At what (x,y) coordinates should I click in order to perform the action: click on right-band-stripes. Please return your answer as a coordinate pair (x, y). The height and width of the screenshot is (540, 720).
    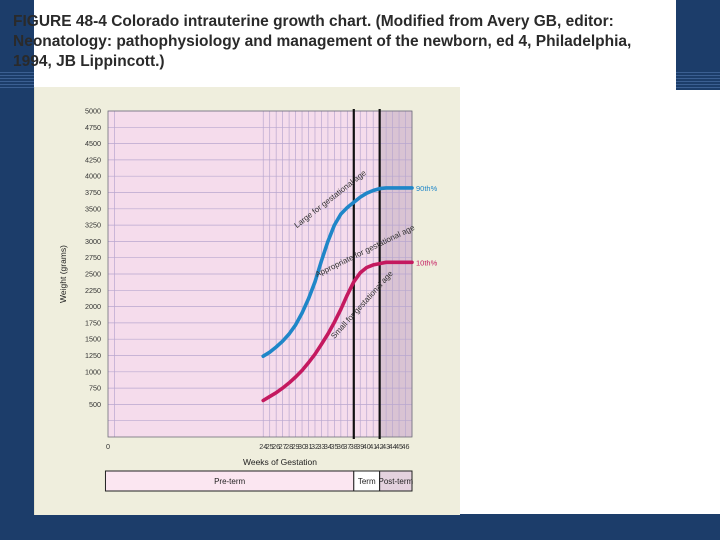
    Looking at the image, I should click on (698, 80).